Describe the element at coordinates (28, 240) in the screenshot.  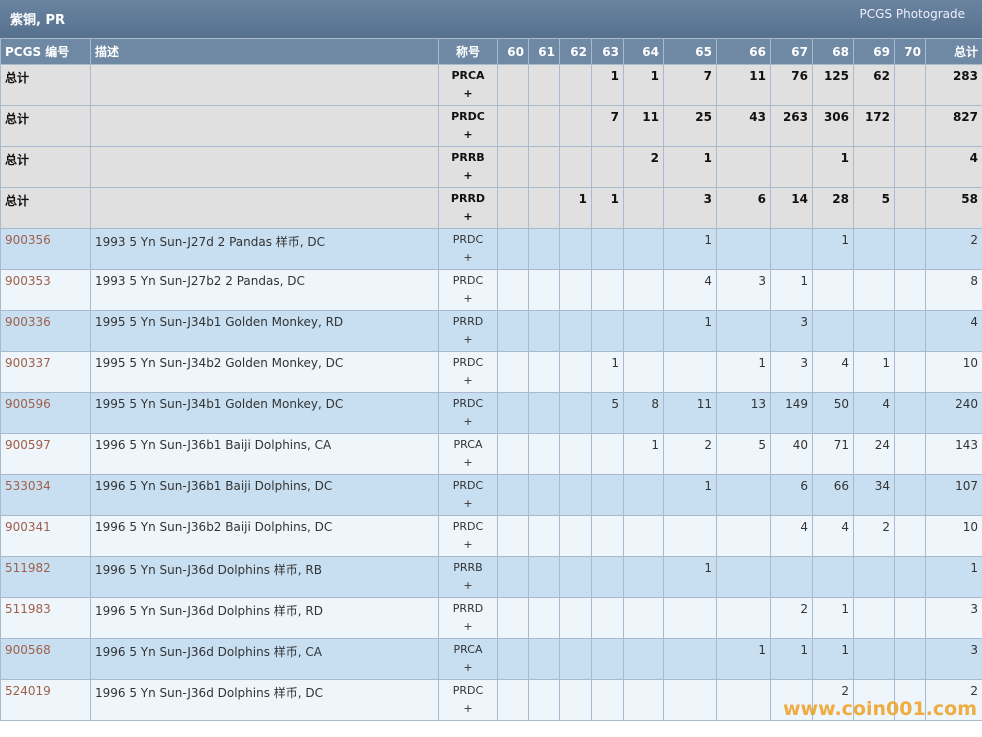
I see `coin-link: 900356` at that location.